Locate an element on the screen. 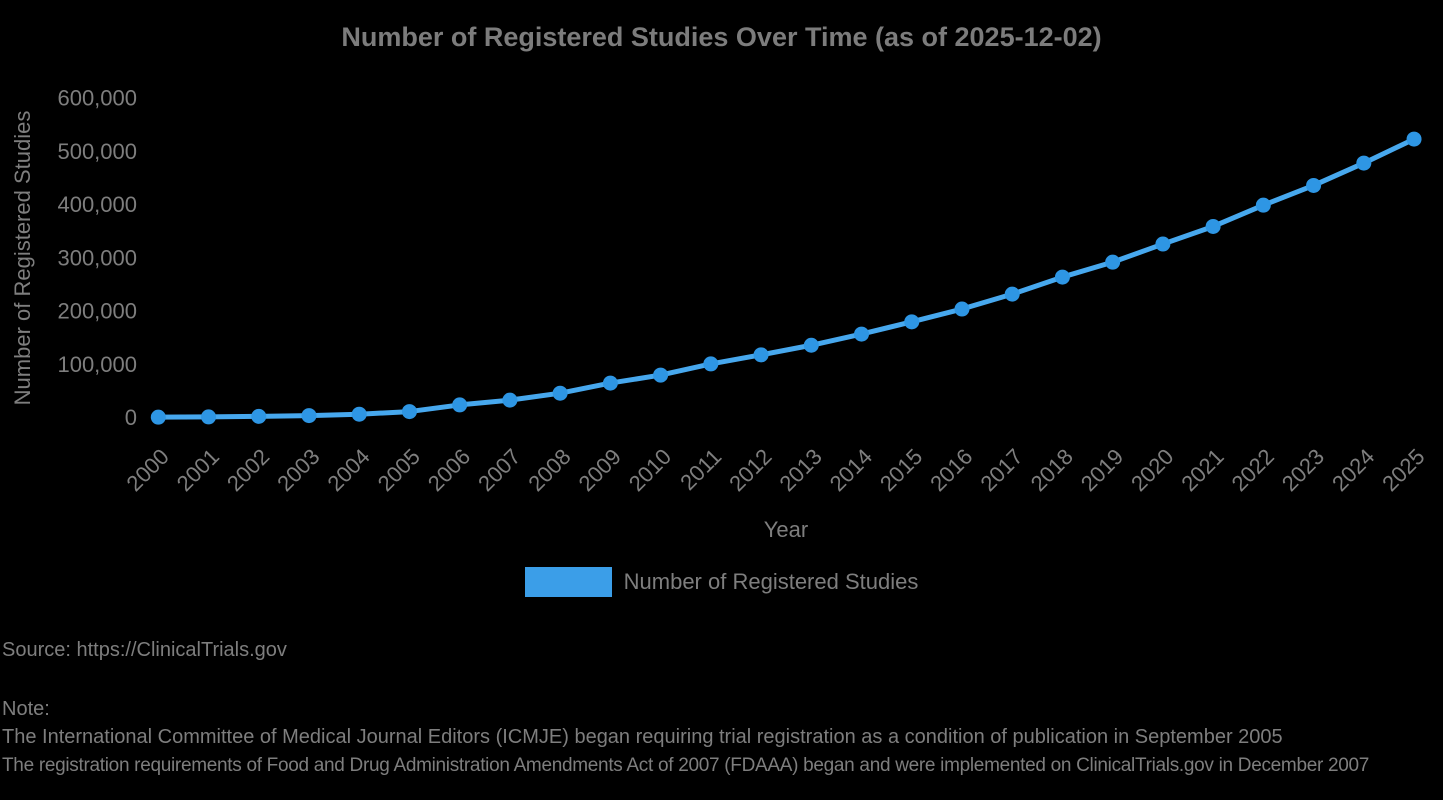 The image size is (1443, 800). legend: Number of Registered Studies is located at coordinates (721, 582).